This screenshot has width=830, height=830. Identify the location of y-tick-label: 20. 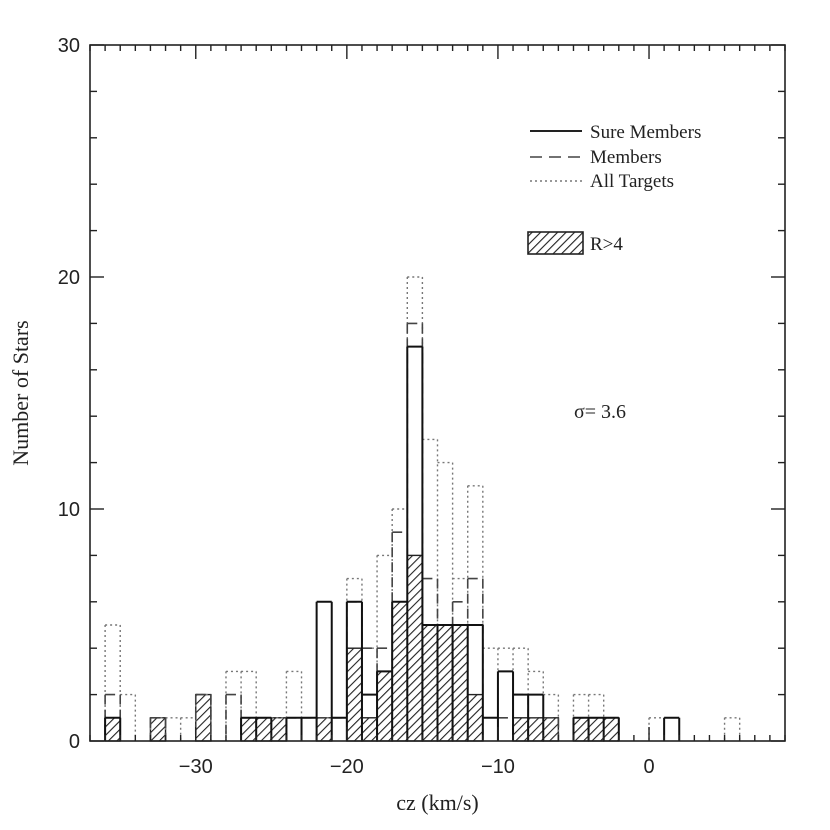
(69, 278).